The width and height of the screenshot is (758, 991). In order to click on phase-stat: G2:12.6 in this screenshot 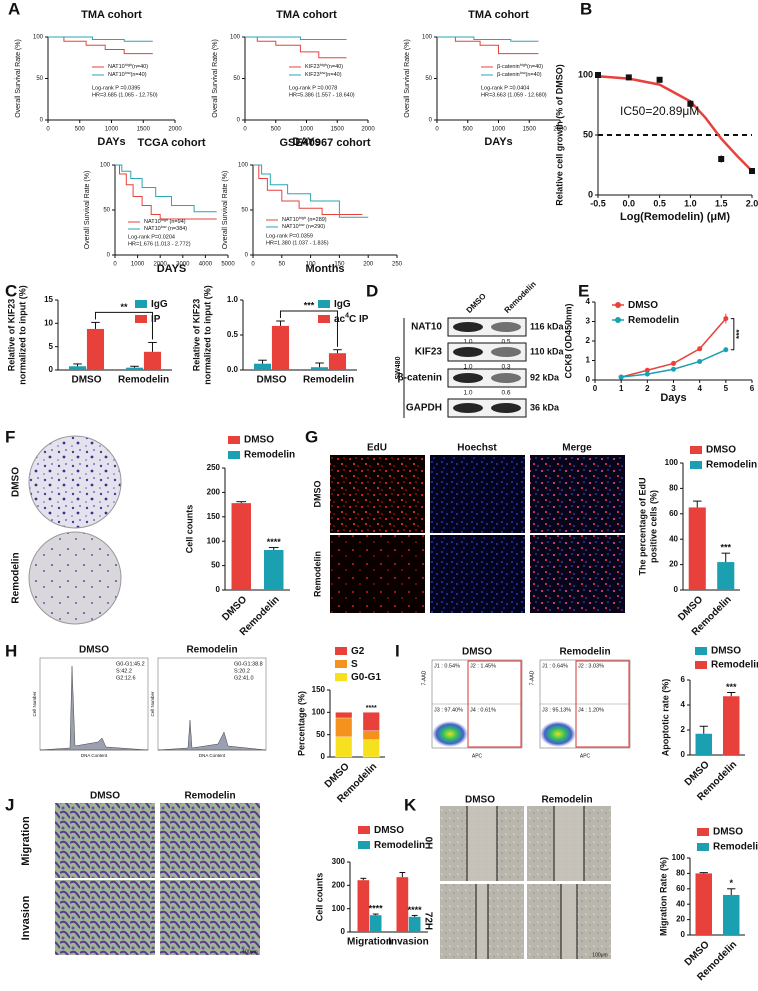, I will do `click(126, 678)`.